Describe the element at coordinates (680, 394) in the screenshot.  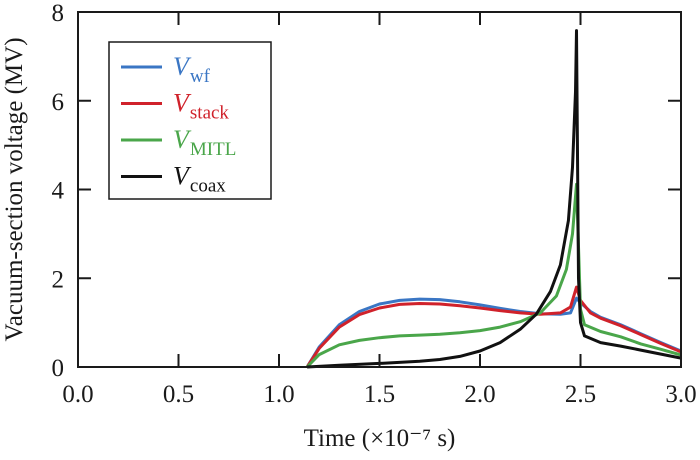
I see `x-tick-label: 3.0` at that location.